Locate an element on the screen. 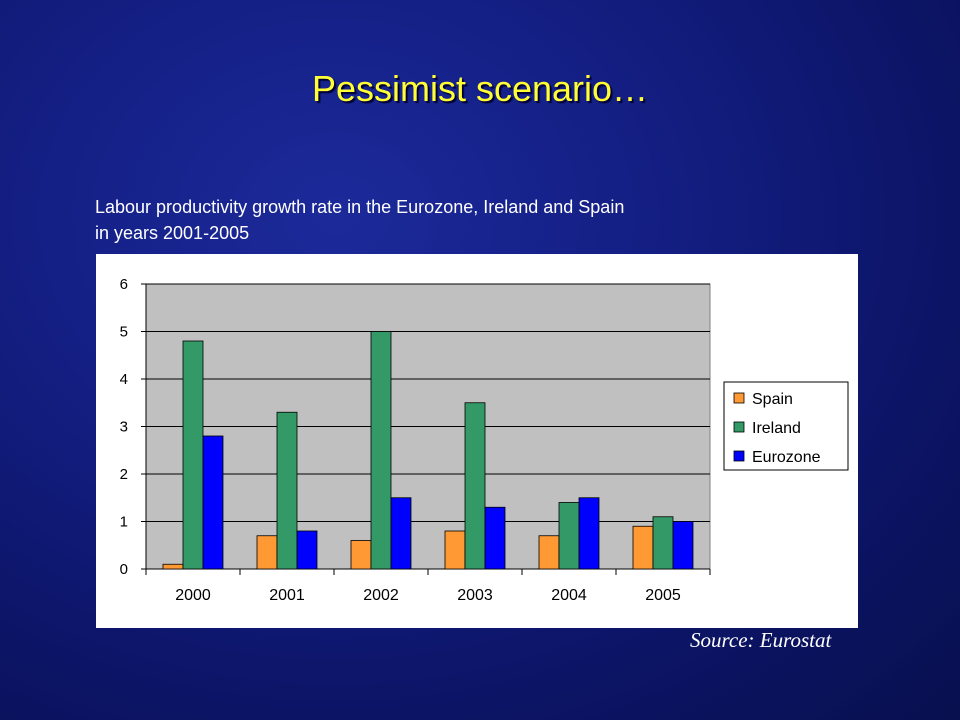 The width and height of the screenshot is (960, 720). bar-eurozone-2003 is located at coordinates (495, 538).